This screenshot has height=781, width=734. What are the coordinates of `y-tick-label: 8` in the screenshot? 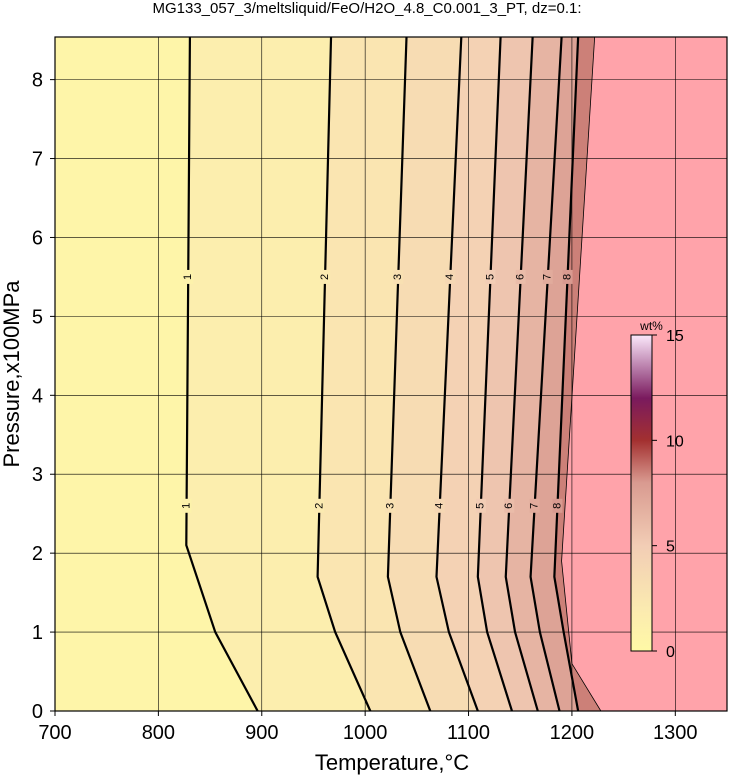 It's located at (37, 81).